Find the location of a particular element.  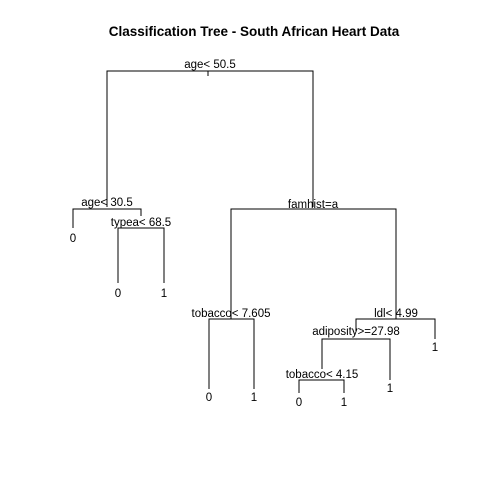

leaf-tobacco4-right: 1 is located at coordinates (344, 403).